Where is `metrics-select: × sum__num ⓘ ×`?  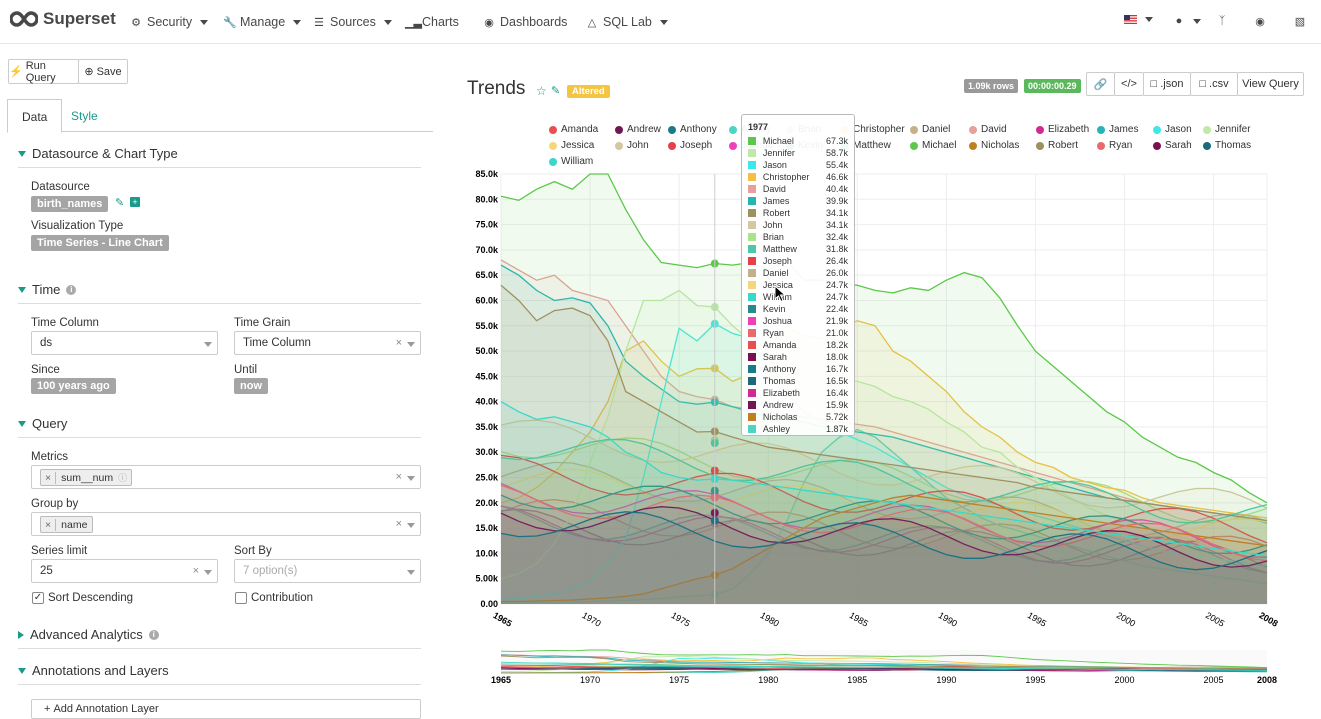 metrics-select: × sum__num ⓘ × is located at coordinates (226, 477).